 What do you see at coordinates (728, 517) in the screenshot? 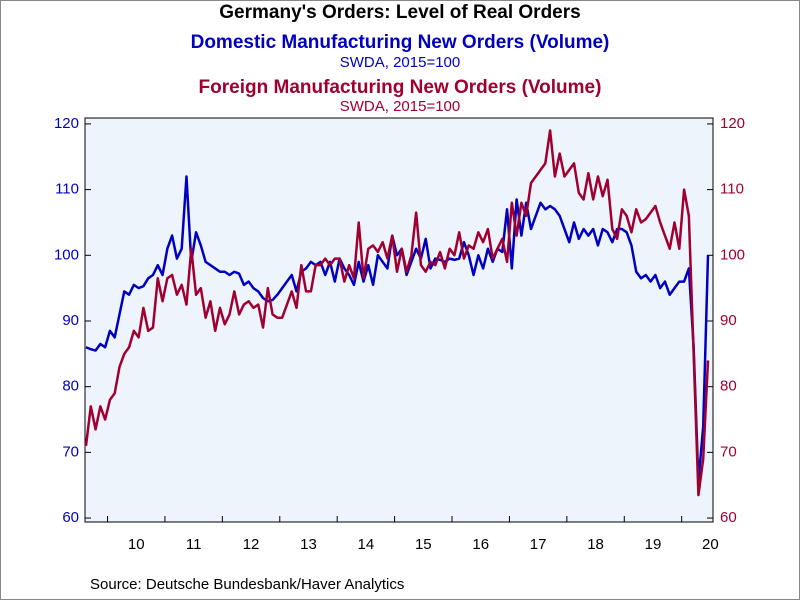
I see `y2-tick-label: 60` at bounding box center [728, 517].